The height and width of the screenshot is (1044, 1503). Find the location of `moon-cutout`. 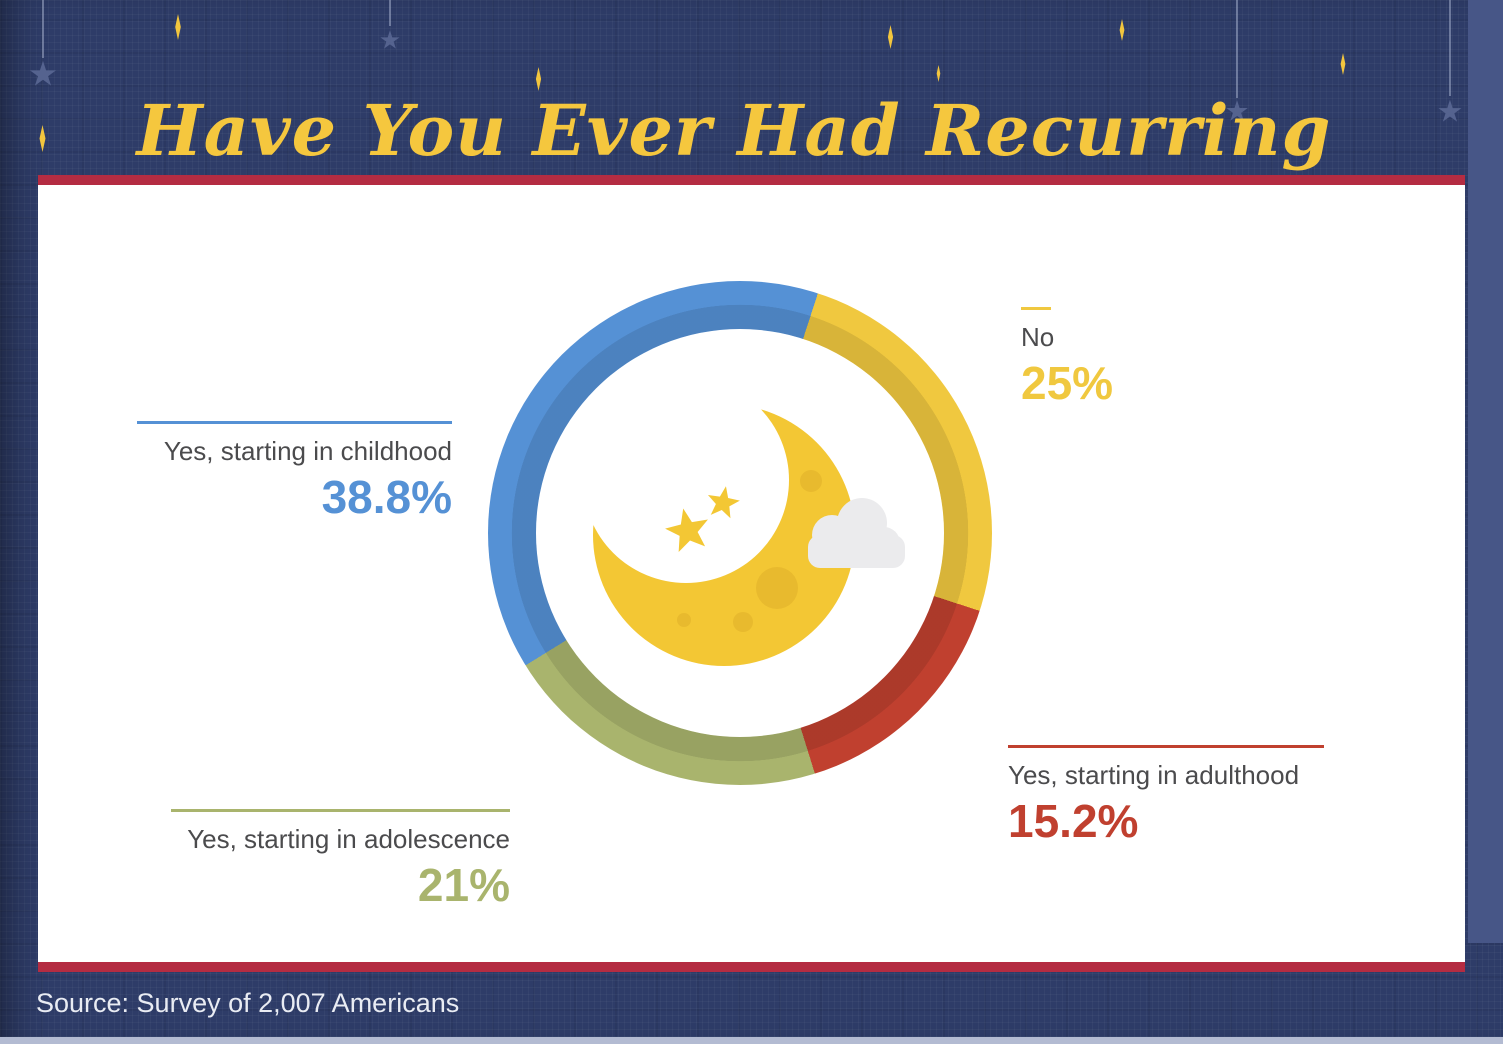

moon-cutout is located at coordinates (686, 490).